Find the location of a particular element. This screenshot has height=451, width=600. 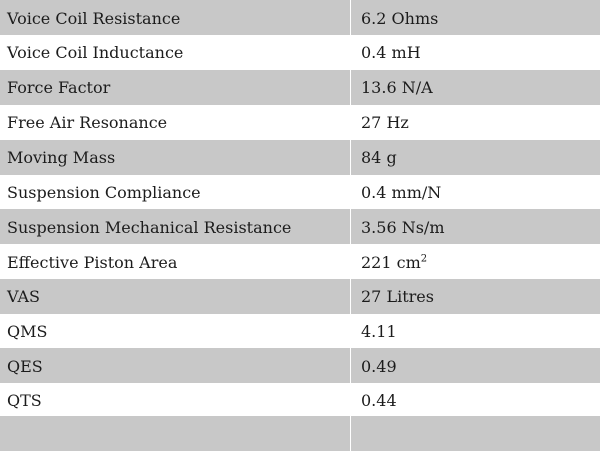

column-divider is located at coordinates (350, 225).